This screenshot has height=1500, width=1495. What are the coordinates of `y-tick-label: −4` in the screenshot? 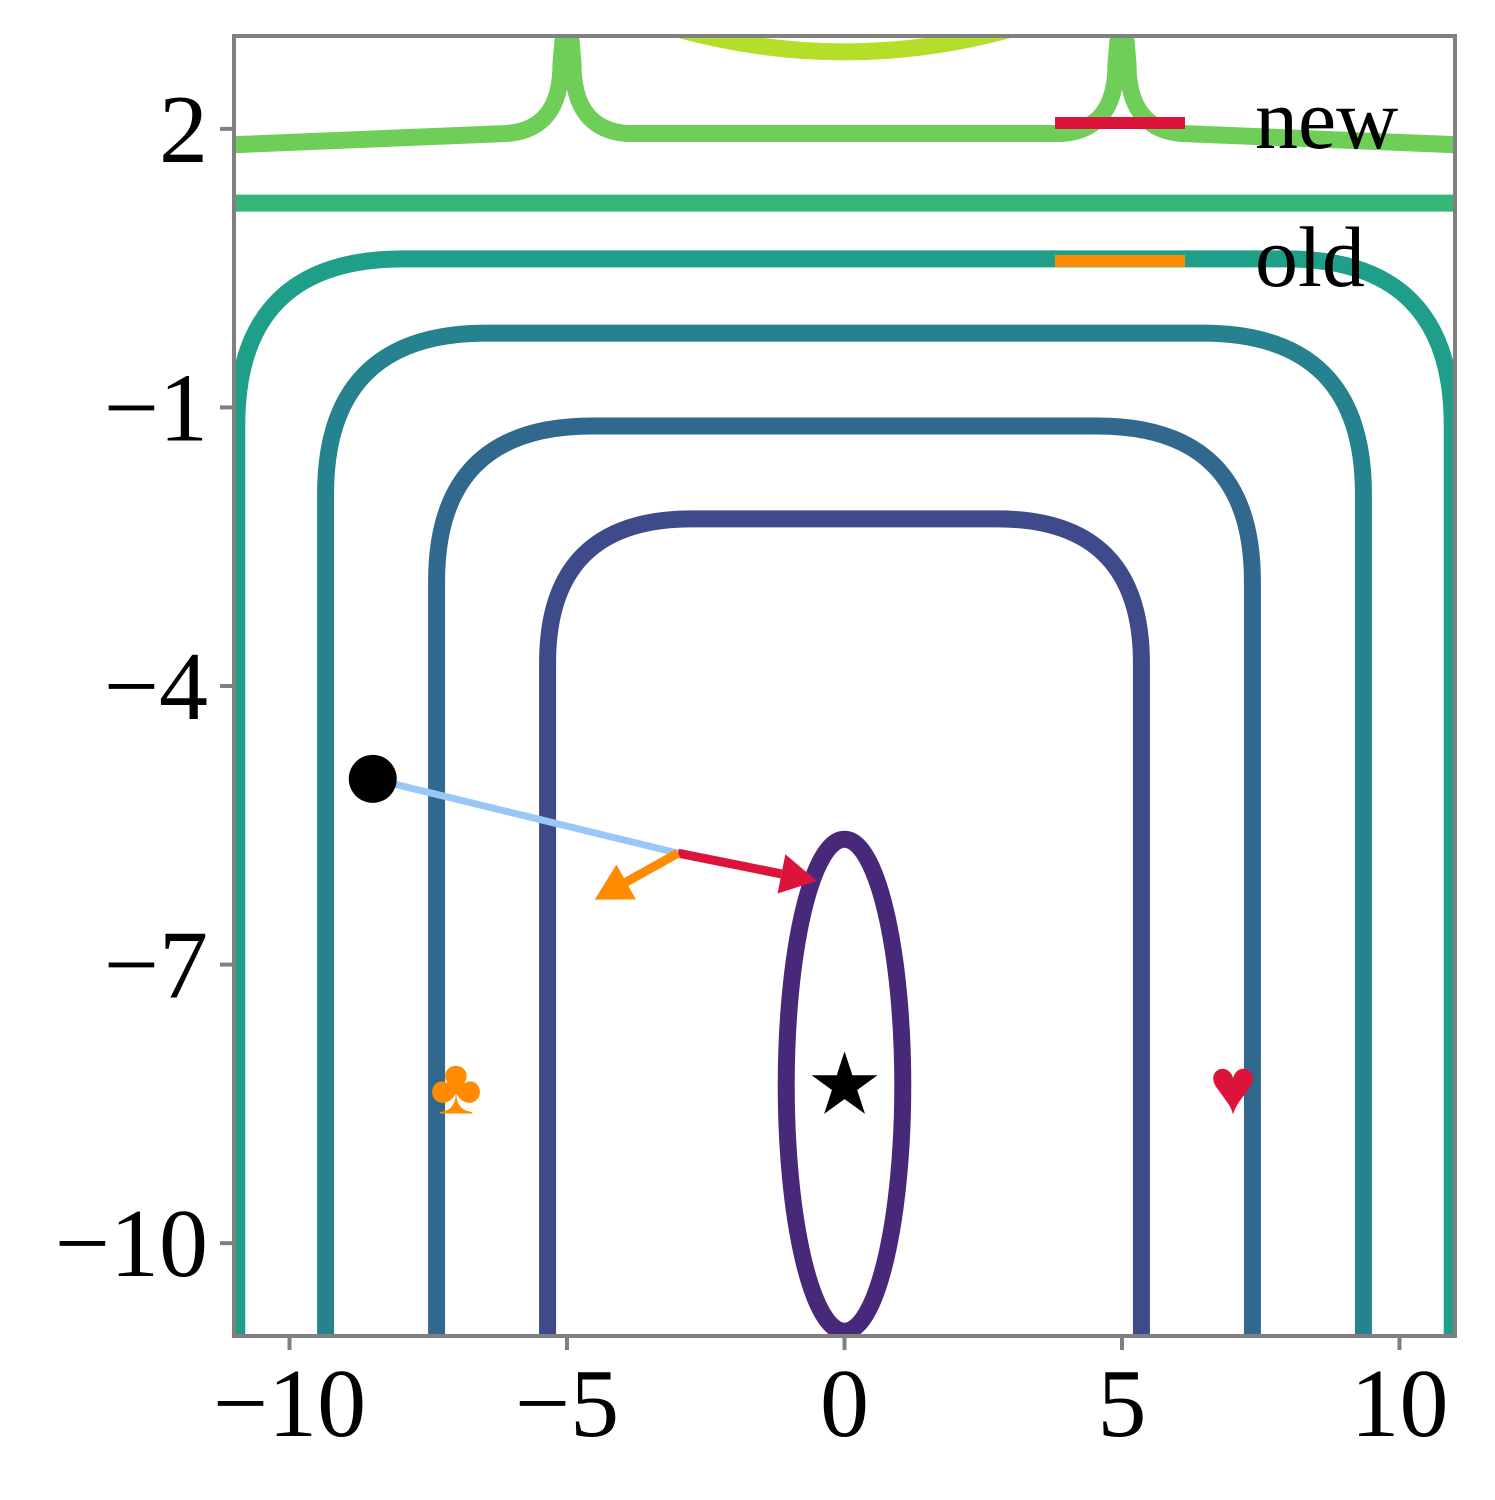 It's located at (156, 687).